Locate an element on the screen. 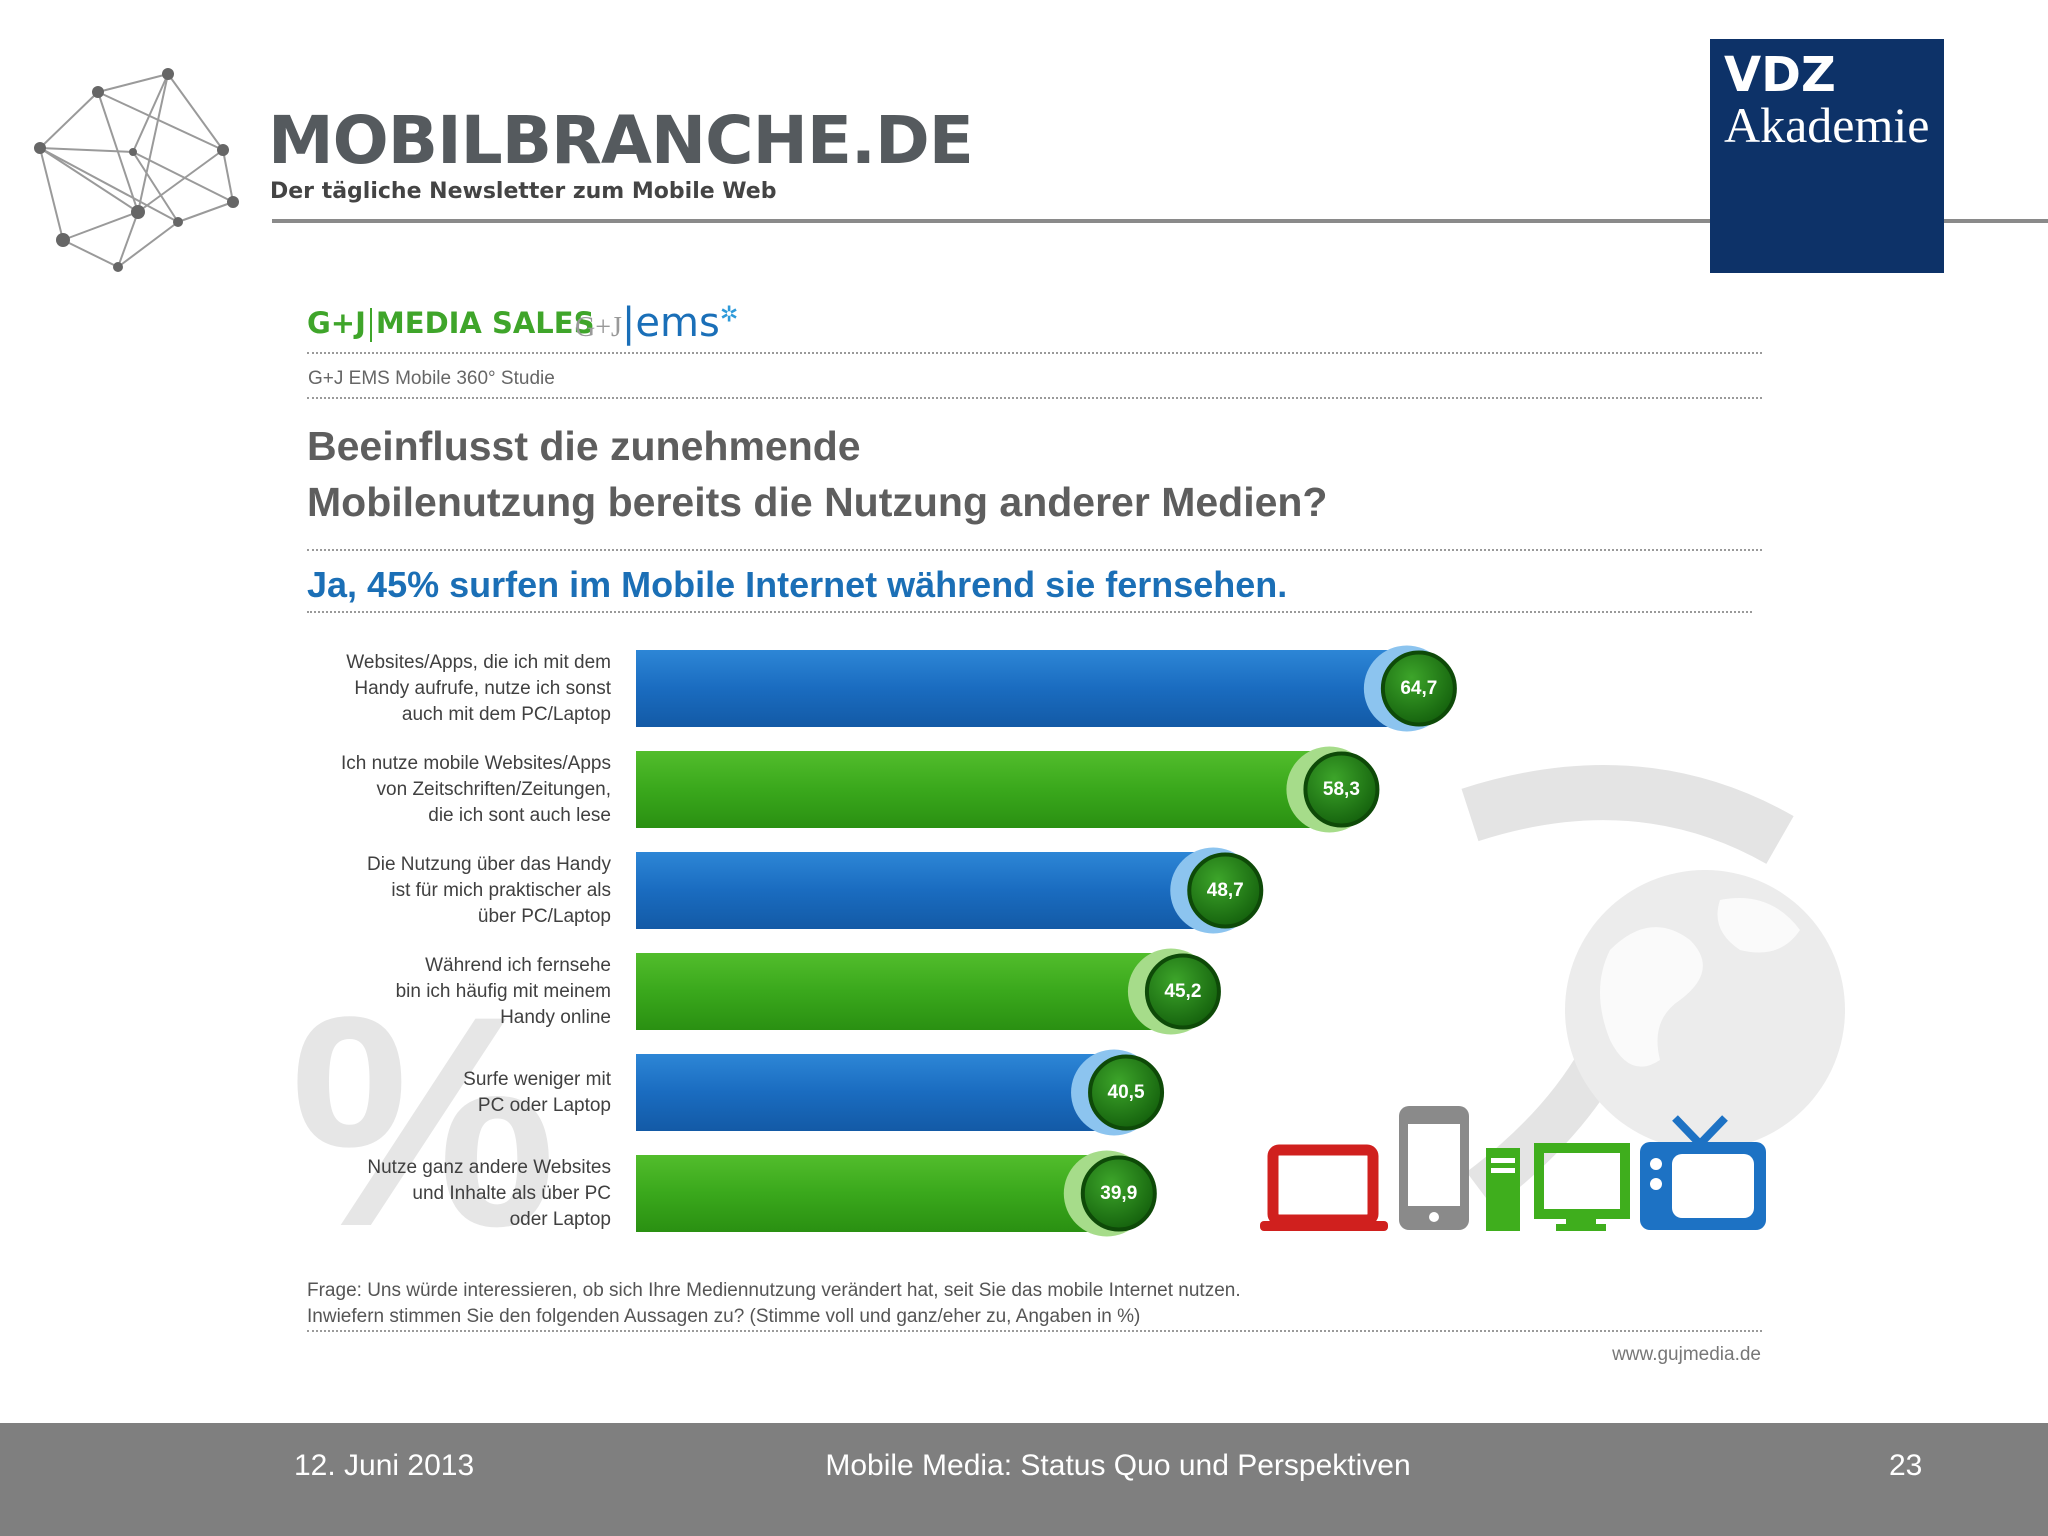  network-logo-icon is located at coordinates (136, 170).